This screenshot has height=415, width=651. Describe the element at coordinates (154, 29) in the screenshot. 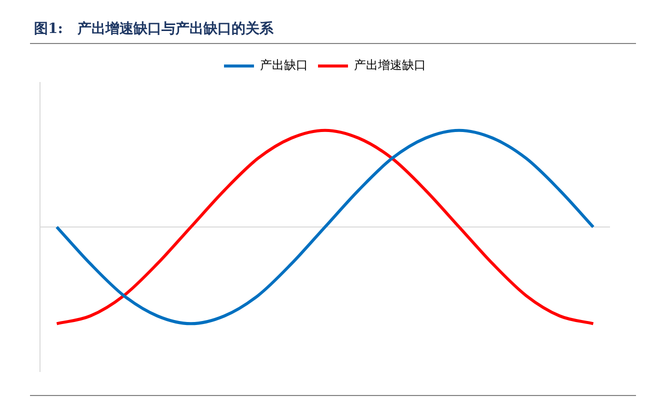

I see `chart-title: 图1: 产出增速缺口与产出缺口的关系` at that location.